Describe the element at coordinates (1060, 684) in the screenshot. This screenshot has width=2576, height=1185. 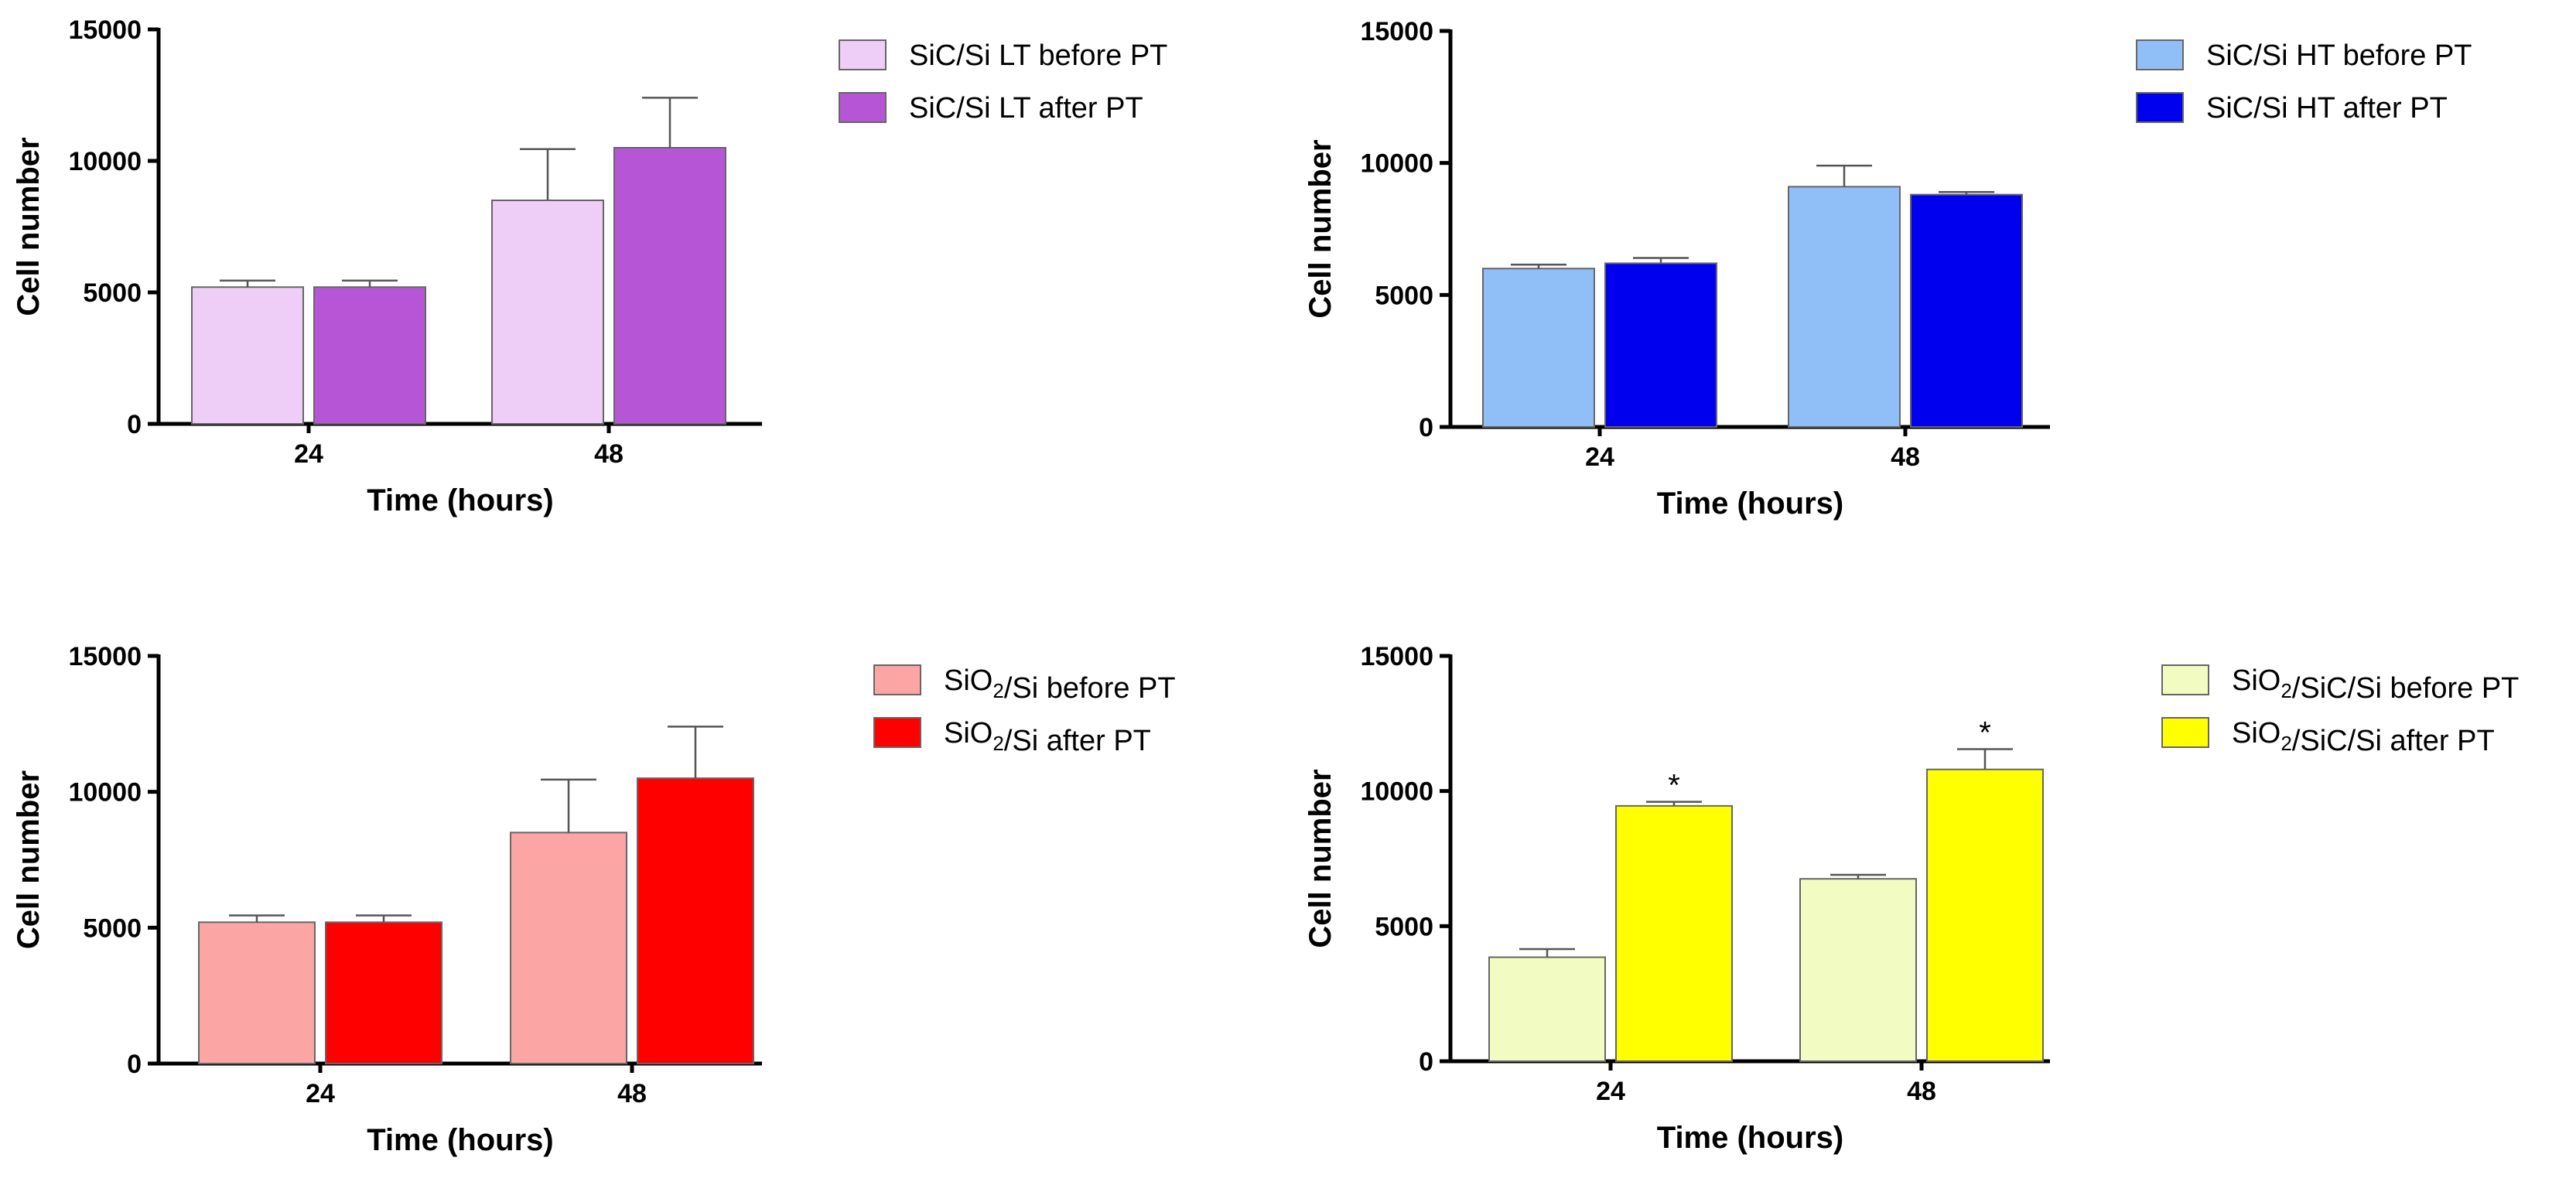
I see `legend-label: SiO2/Si before PT` at that location.